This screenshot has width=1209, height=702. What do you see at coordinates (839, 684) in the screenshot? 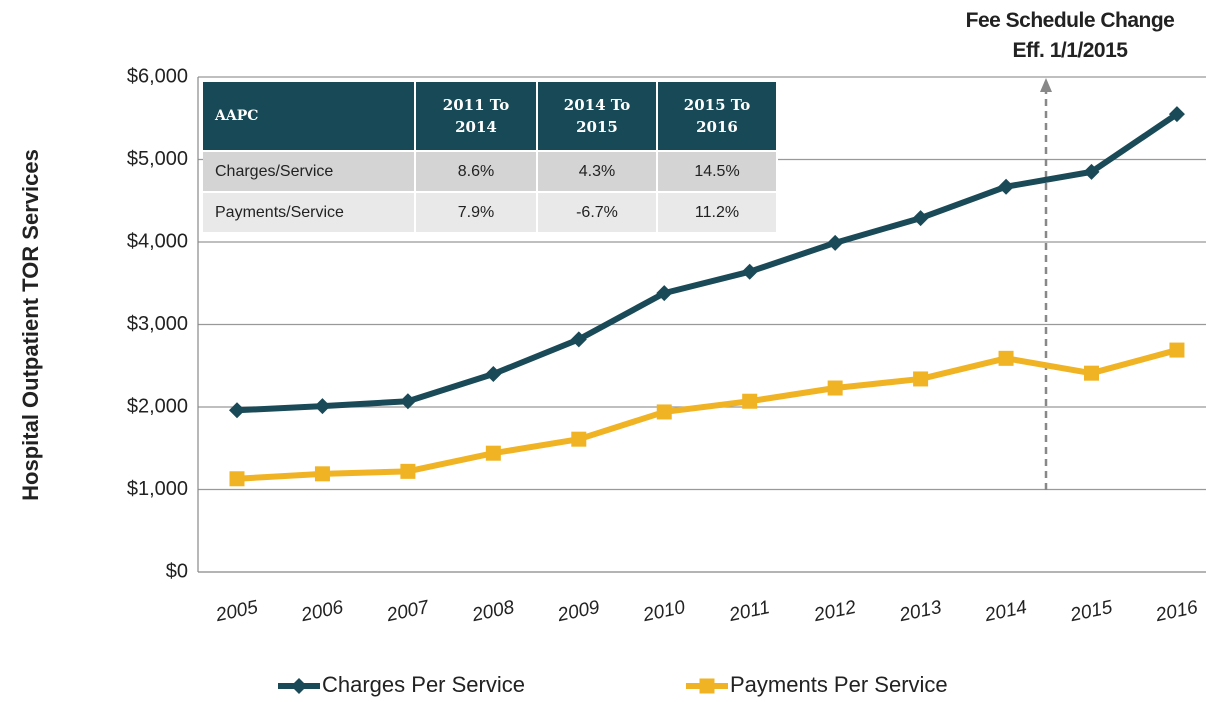
I see `legend-label: Payments Per Service` at bounding box center [839, 684].